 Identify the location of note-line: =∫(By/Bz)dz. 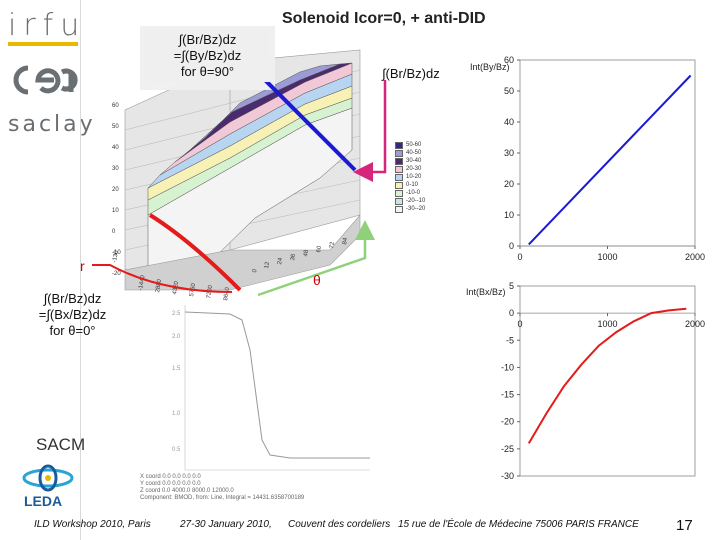
(207, 55).